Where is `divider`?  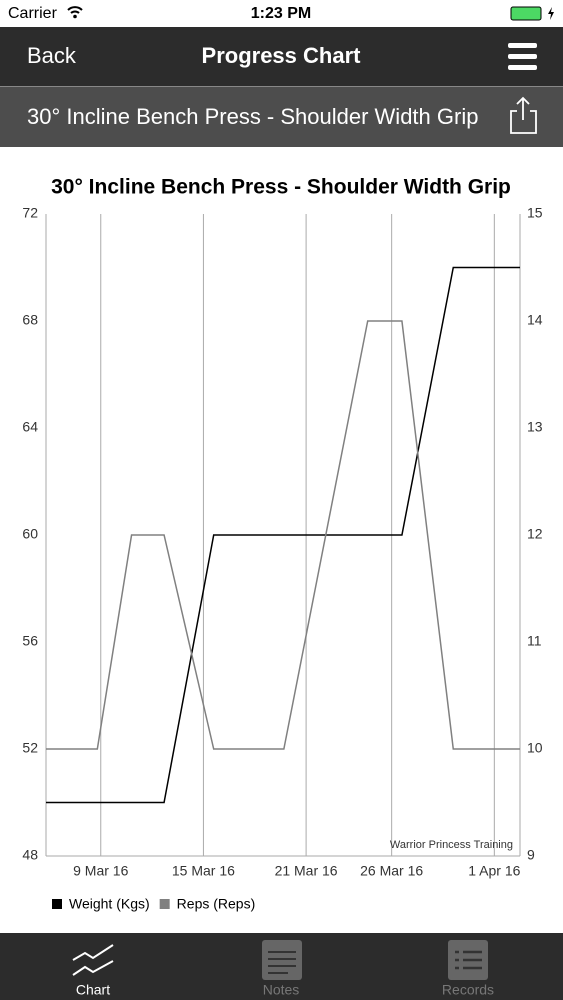 divider is located at coordinates (281, 86).